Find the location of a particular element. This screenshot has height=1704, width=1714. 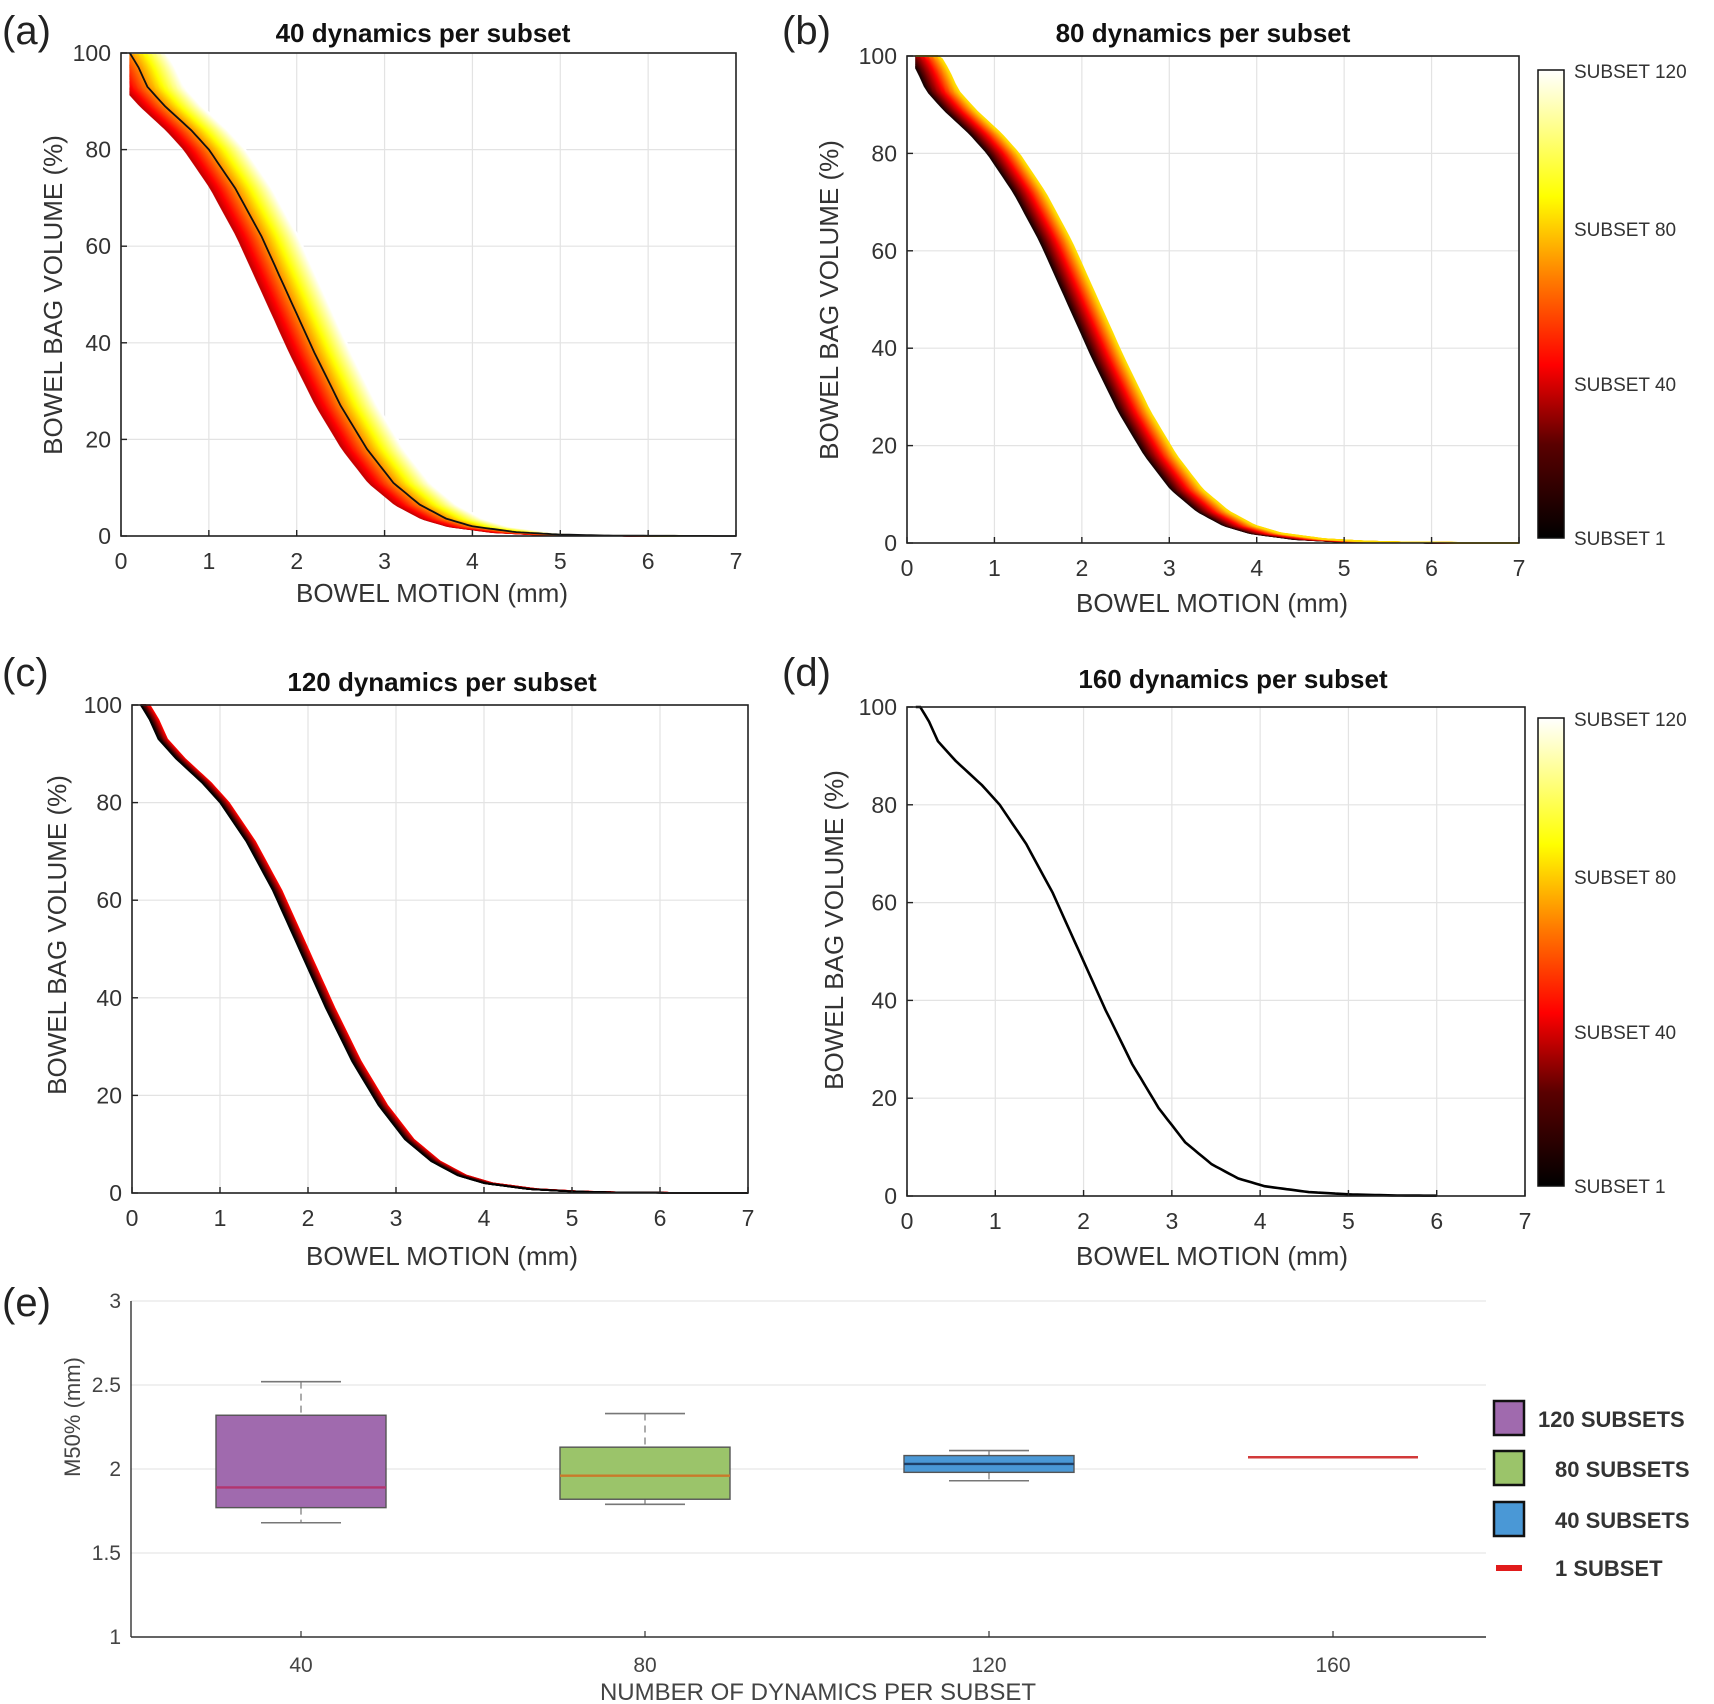

plot-frame-c is located at coordinates (440, 949).